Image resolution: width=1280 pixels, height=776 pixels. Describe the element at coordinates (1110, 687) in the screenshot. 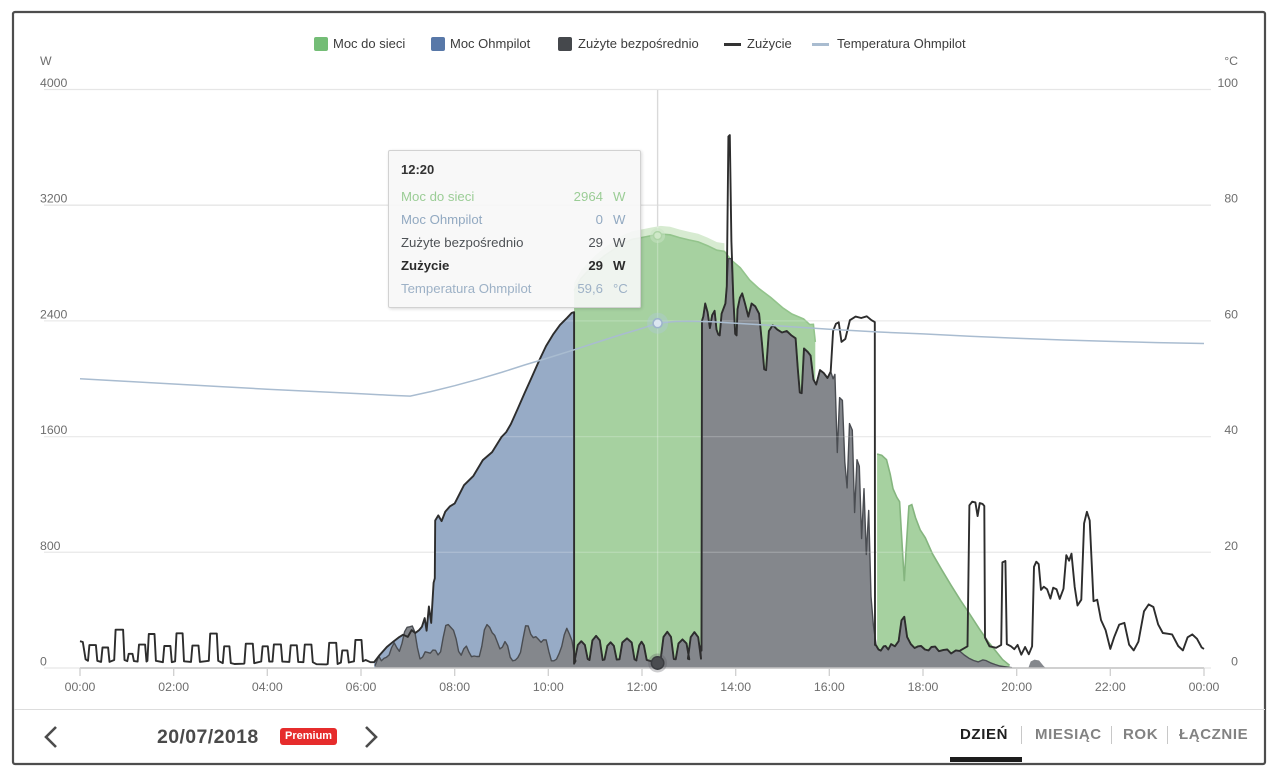

I see `svg-text: 22:00` at that location.